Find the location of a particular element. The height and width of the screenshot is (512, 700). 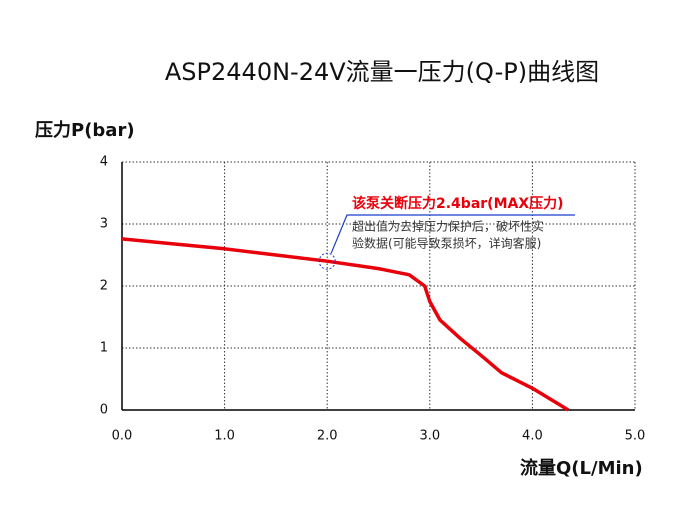

x-tick-label: 1.0 is located at coordinates (224, 436).